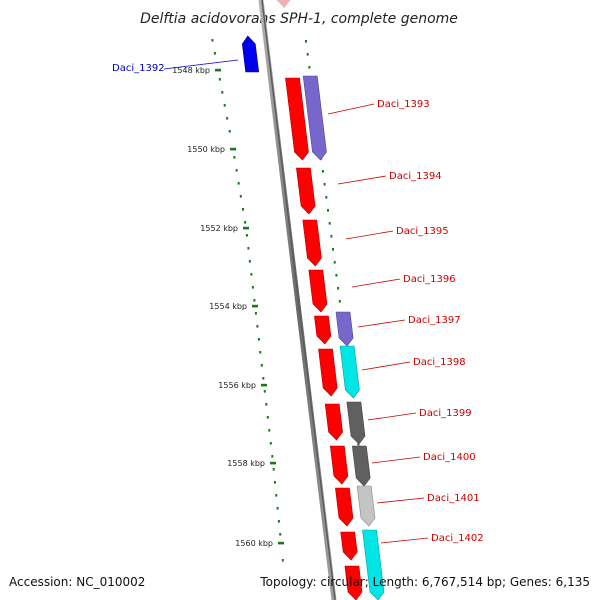 This screenshot has width=600, height=600. What do you see at coordinates (434, 320) in the screenshot?
I see `gene-label: Daci_1397` at bounding box center [434, 320].